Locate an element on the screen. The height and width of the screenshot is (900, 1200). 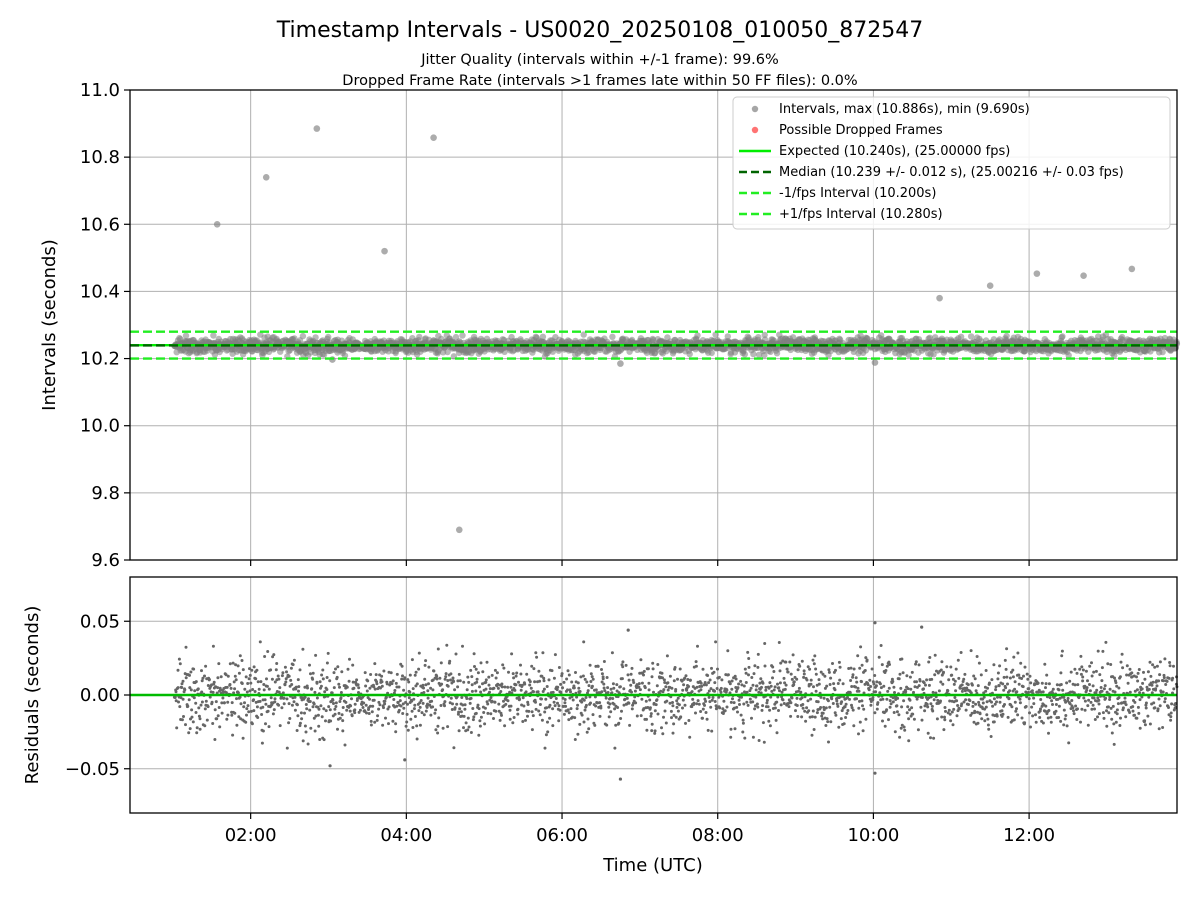
y-tick-label: 10.2 is located at coordinates (100, 359).